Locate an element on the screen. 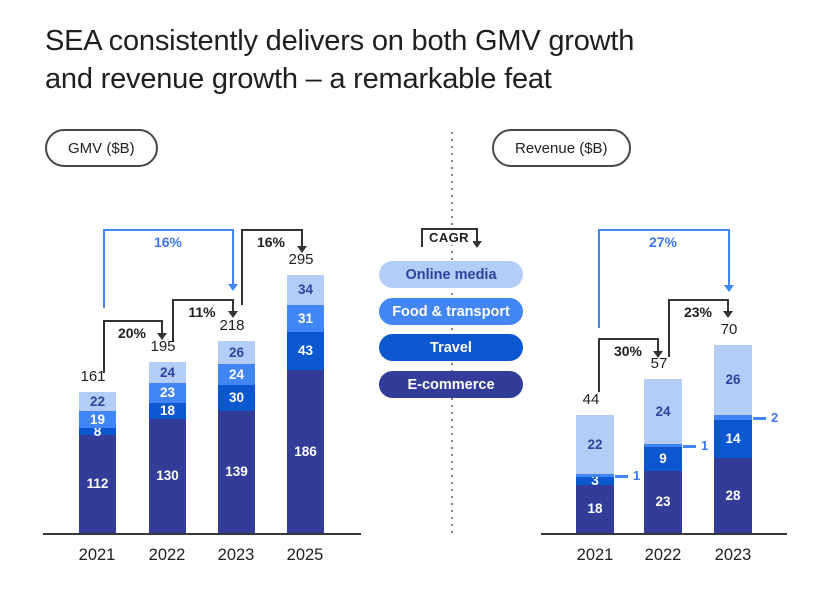  bar-segment-food-transport: 23 is located at coordinates (167, 393).